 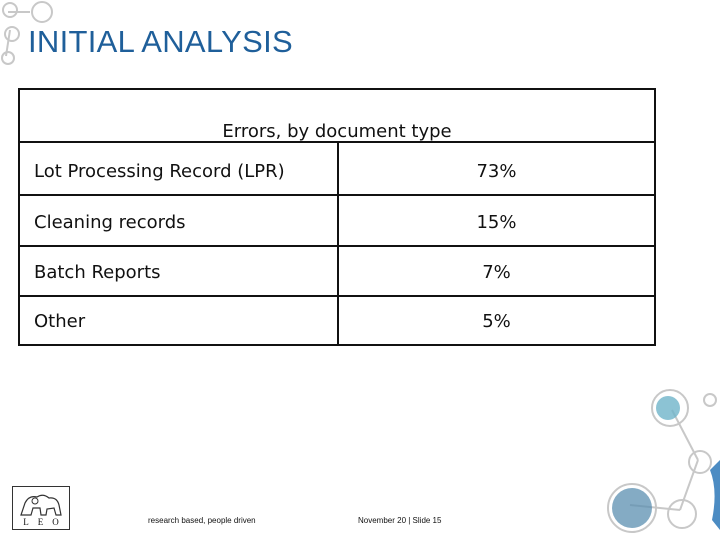 What do you see at coordinates (159, 171) in the screenshot?
I see `table-row-label: Lot Processing Record (LPR)` at bounding box center [159, 171].